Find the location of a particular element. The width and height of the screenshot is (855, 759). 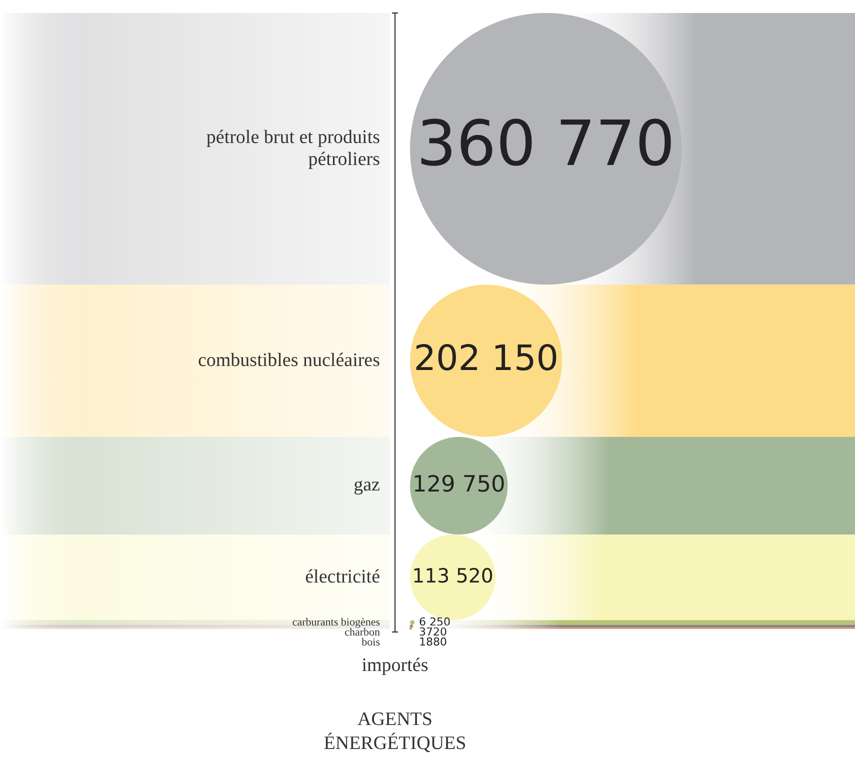

category-label: électricité is located at coordinates (342, 577).